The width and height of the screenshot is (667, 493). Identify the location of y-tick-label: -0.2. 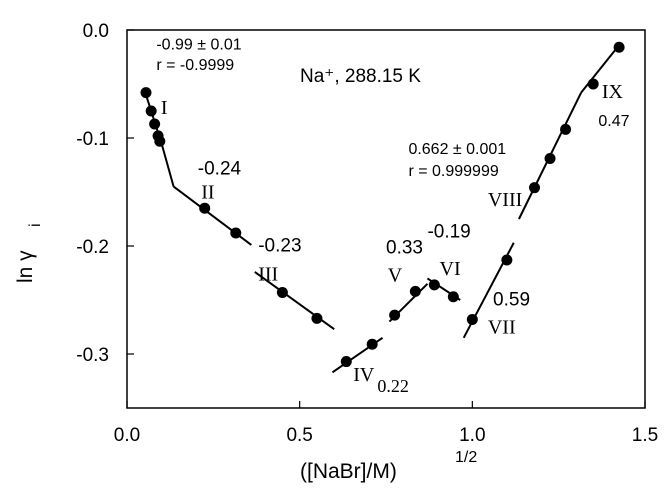
(92, 247).